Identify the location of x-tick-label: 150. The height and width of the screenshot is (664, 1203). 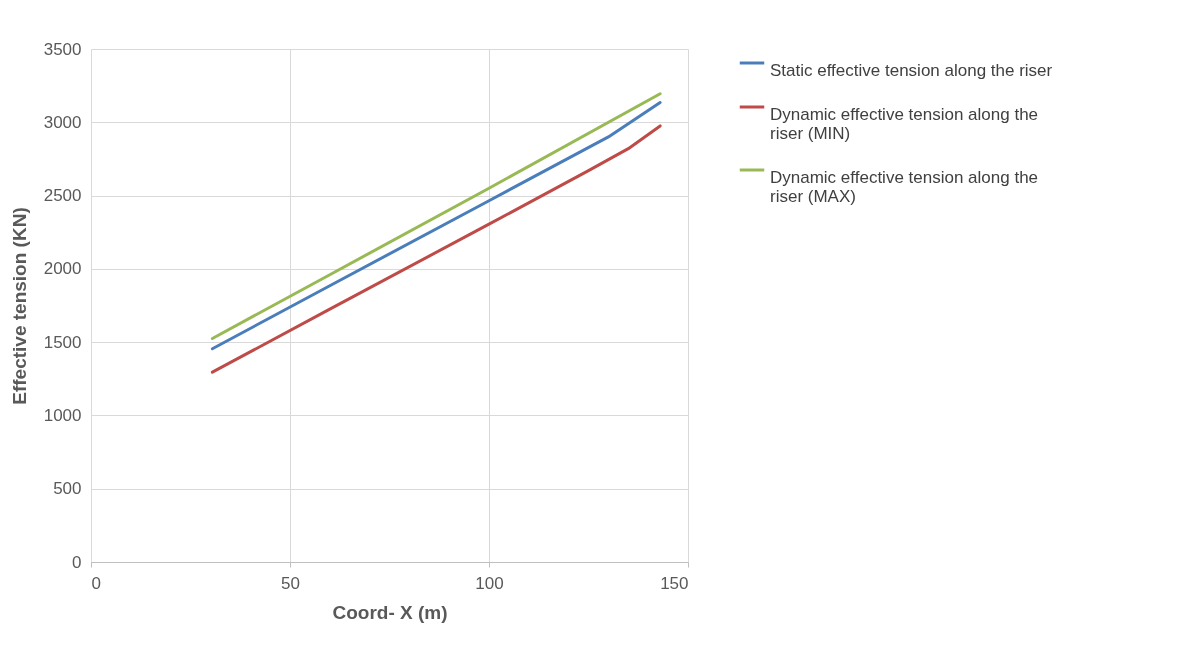
(674, 583).